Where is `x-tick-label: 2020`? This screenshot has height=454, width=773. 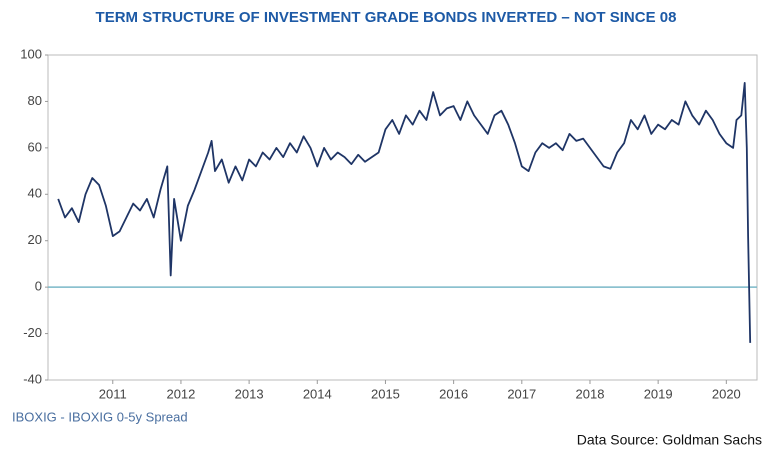
x-tick-label: 2020 is located at coordinates (726, 393).